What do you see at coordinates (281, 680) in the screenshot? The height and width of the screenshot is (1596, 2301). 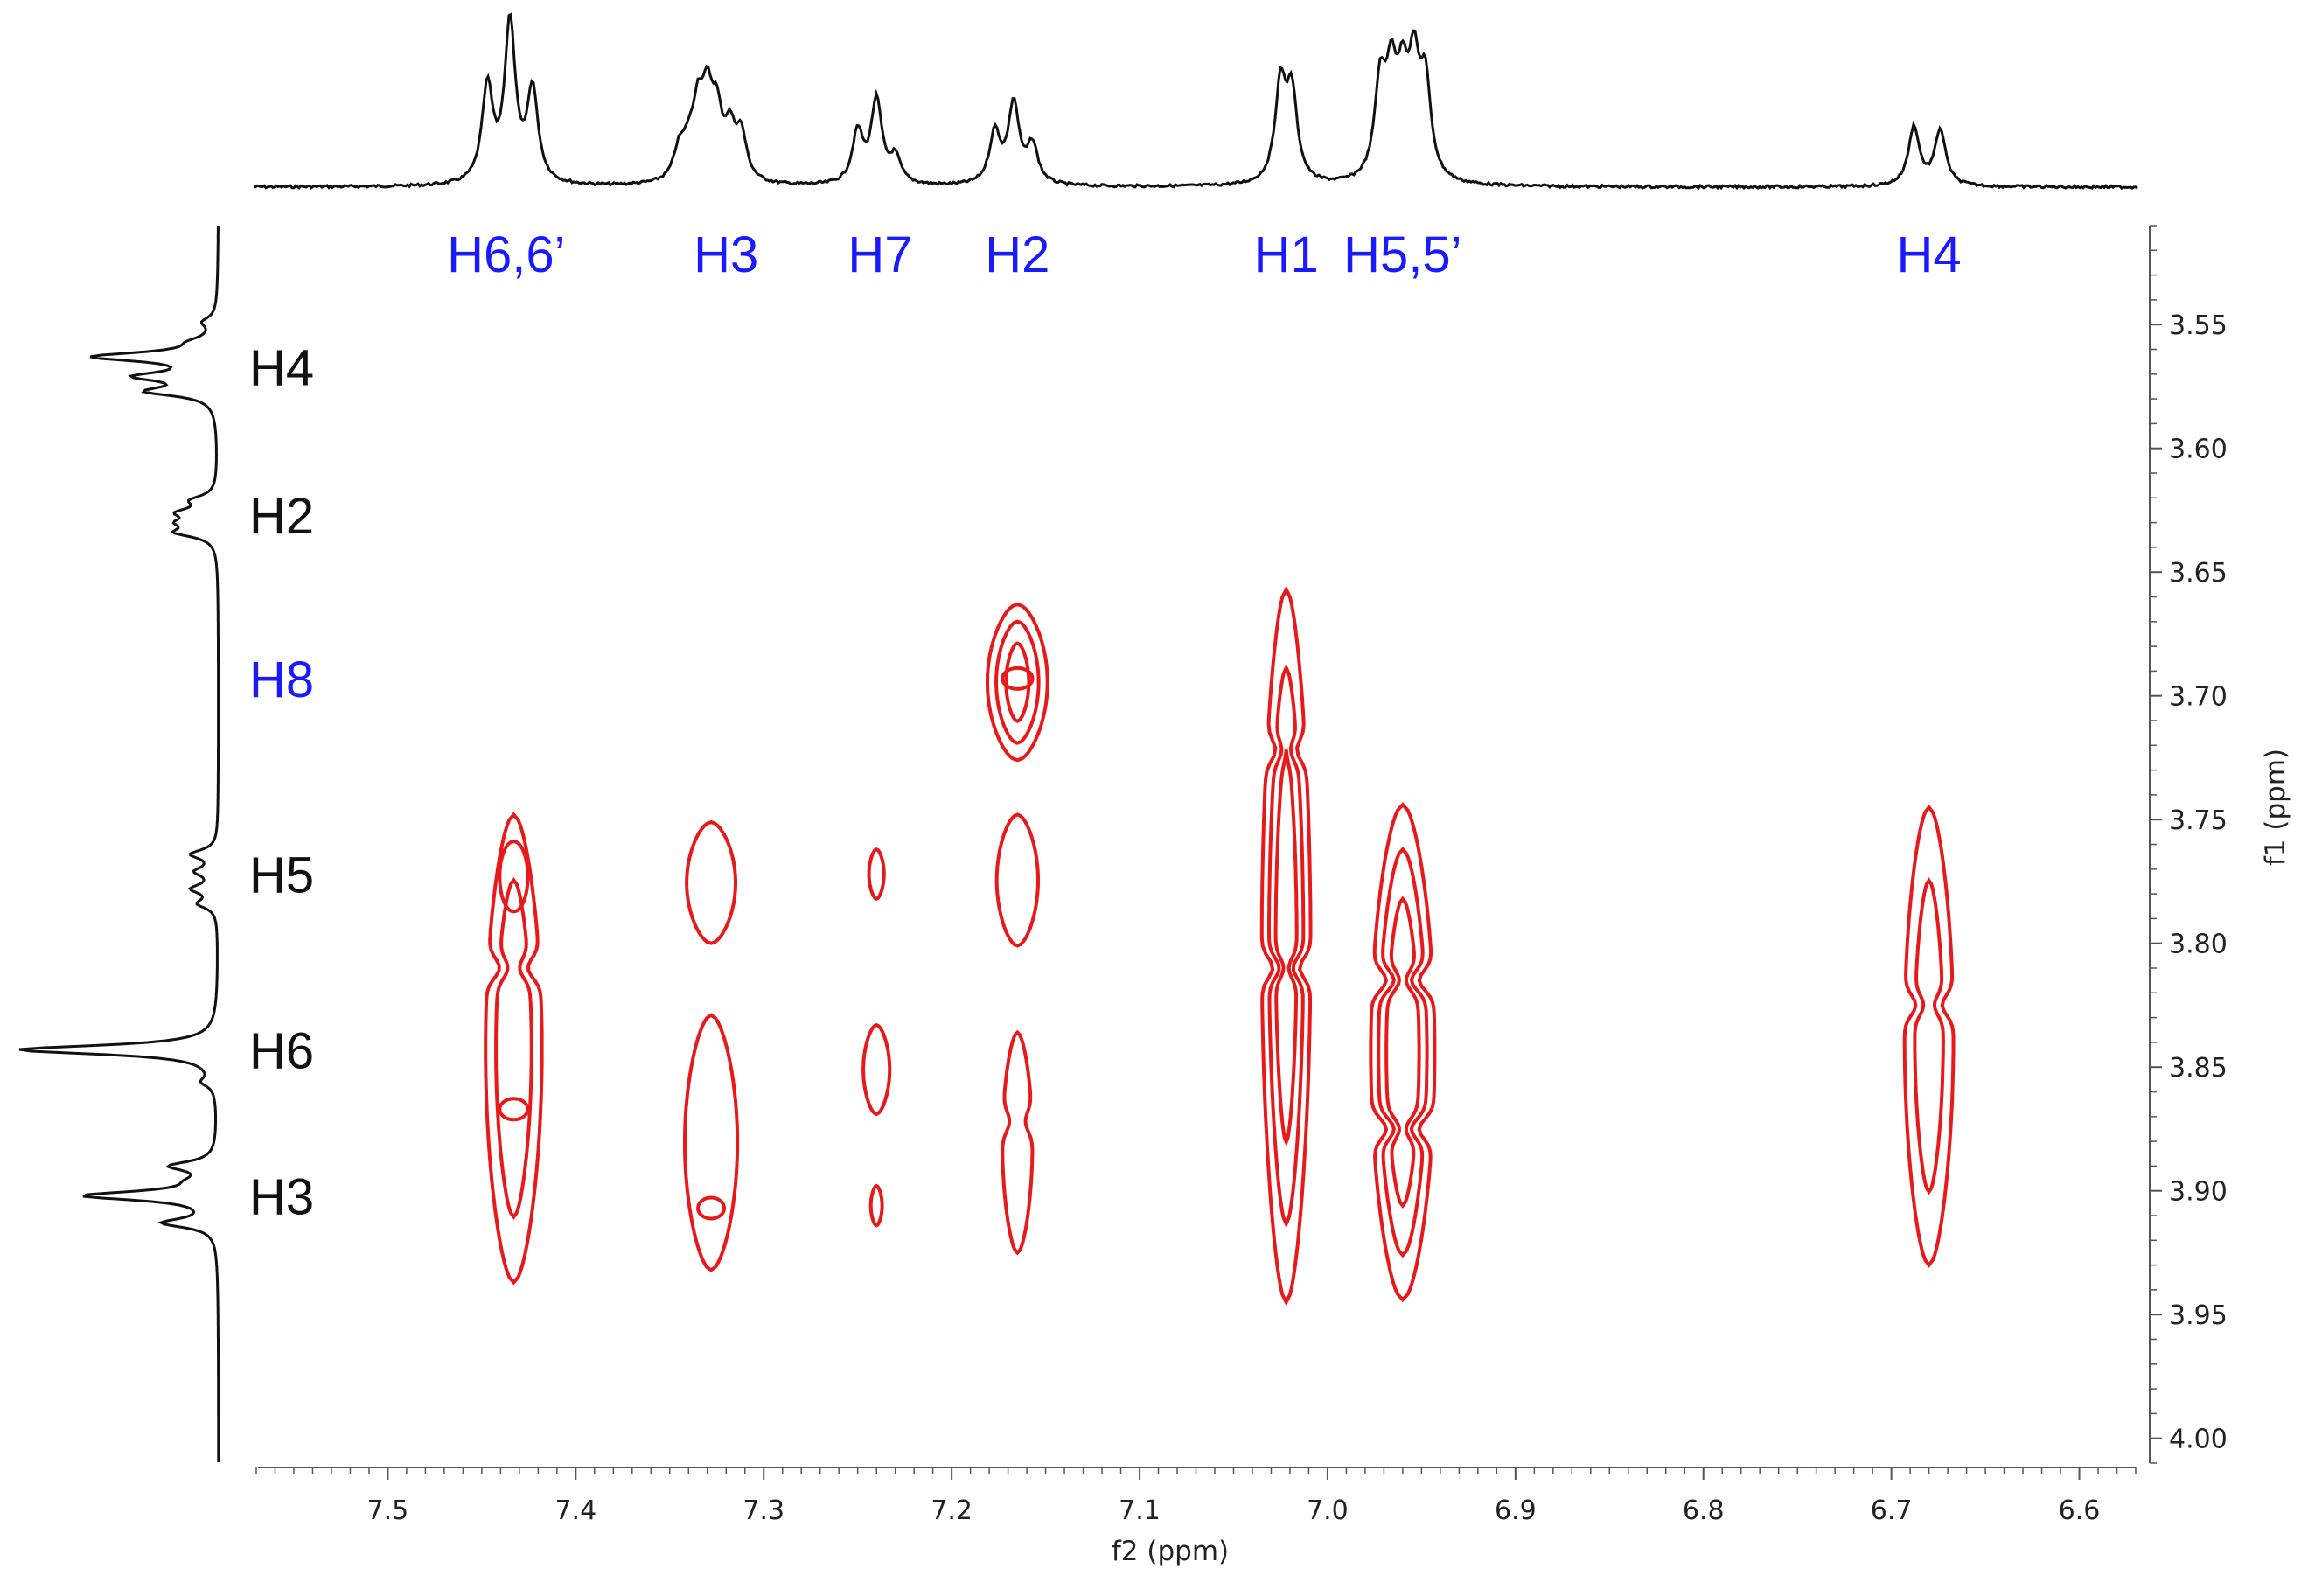 I see `left-peak-label: H8` at bounding box center [281, 680].